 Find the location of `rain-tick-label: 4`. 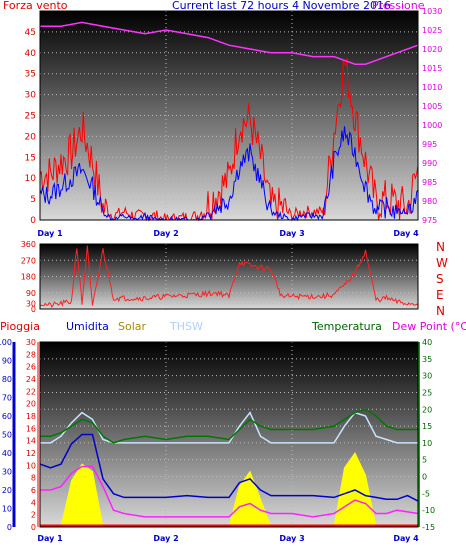

rain-tick-label: 4 is located at coordinates (33, 502).